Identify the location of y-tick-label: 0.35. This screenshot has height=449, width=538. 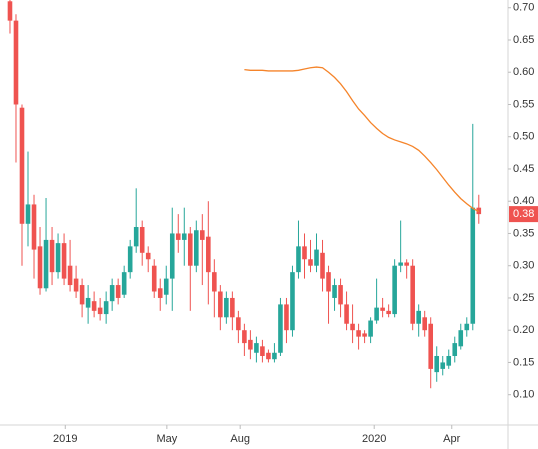
(523, 233).